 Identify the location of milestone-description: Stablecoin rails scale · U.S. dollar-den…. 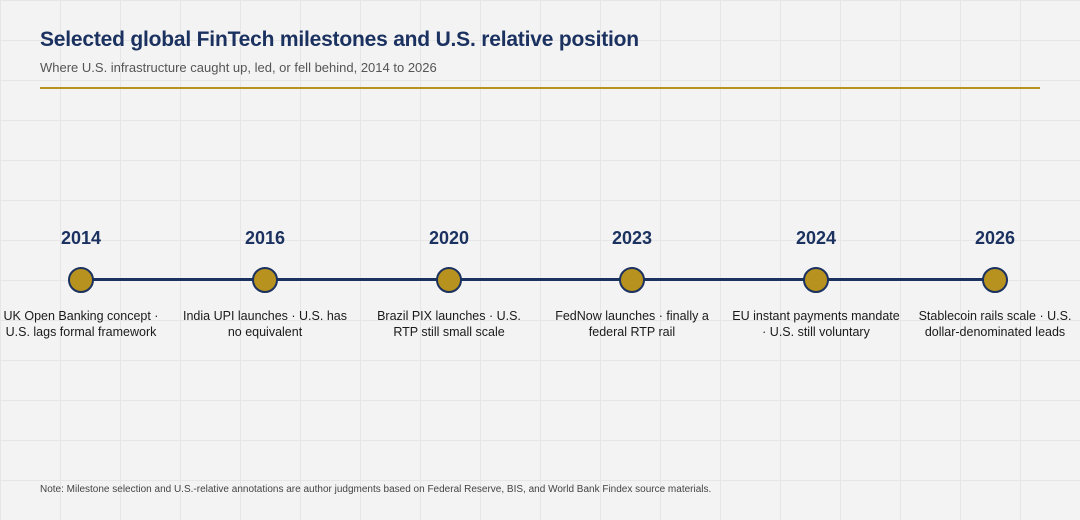
(995, 324).